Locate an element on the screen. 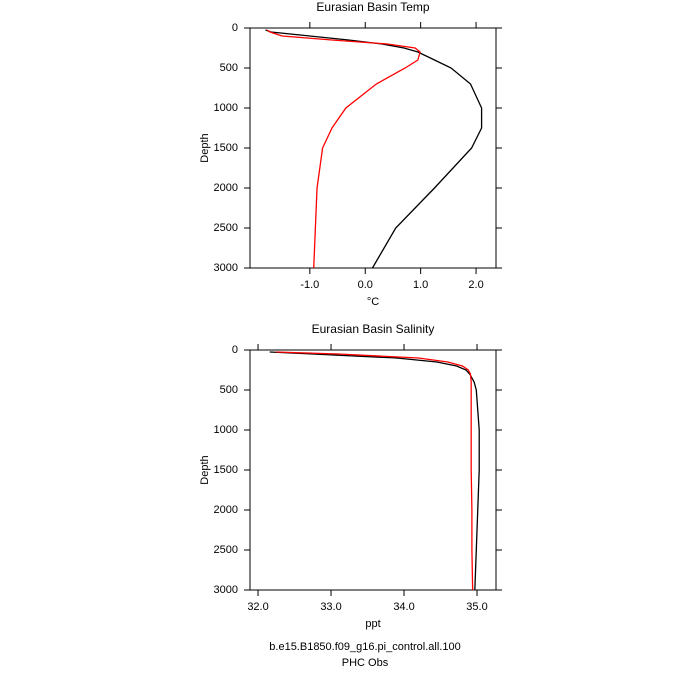 This screenshot has height=700, width=700. x-tick-label: -1.0 is located at coordinates (309, 285).